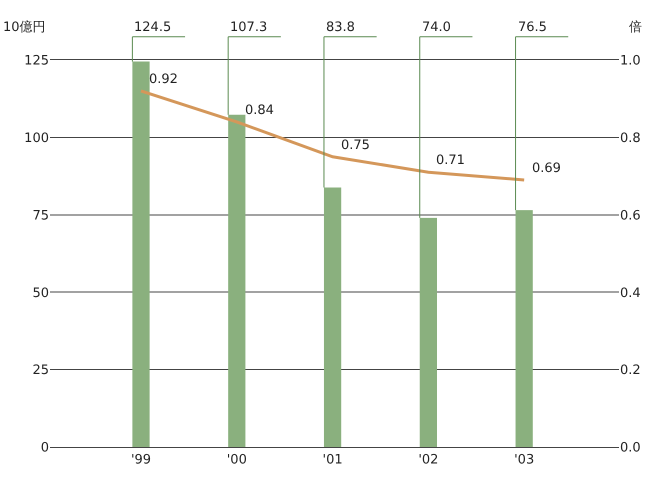 The width and height of the screenshot is (664, 480). I want to click on x-tick-label: '99, so click(141, 460).